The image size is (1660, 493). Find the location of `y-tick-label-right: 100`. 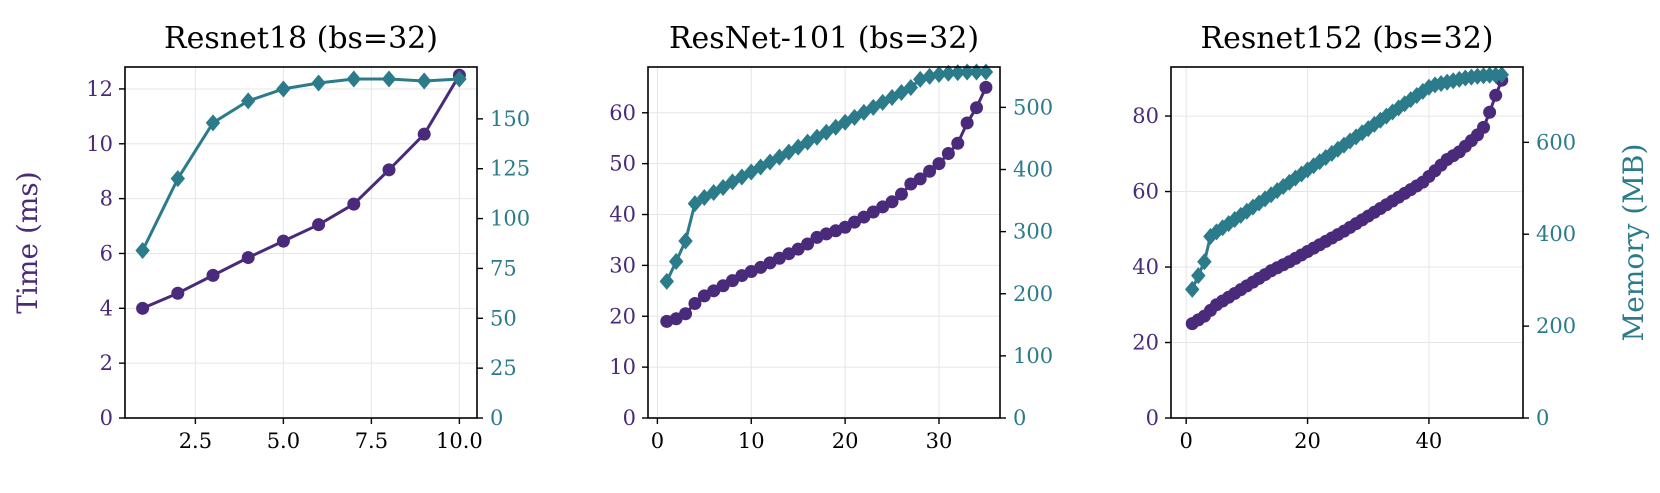

y-tick-label-right: 100 is located at coordinates (1033, 356).